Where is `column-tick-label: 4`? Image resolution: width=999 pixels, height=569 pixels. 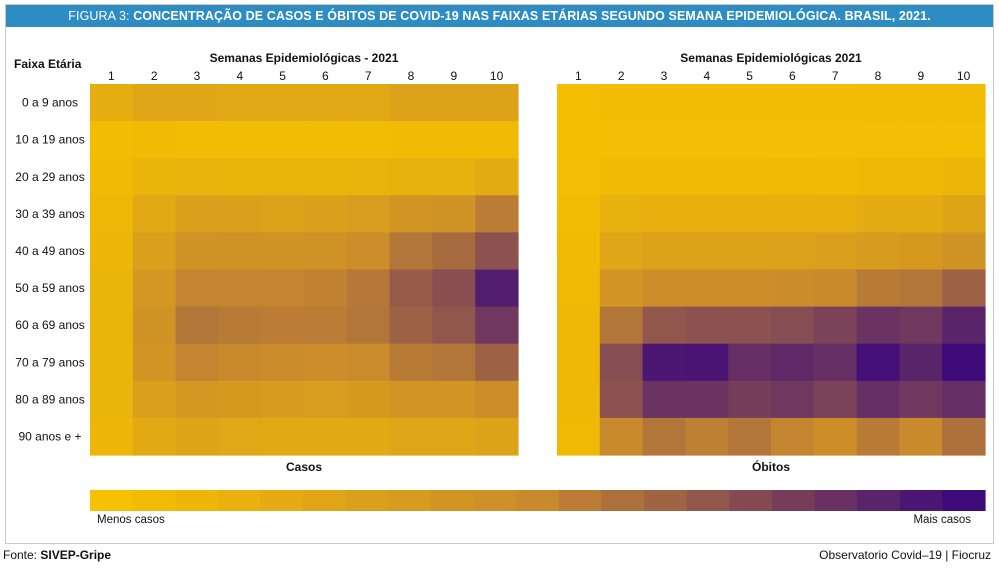 column-tick-label: 4 is located at coordinates (706, 76).